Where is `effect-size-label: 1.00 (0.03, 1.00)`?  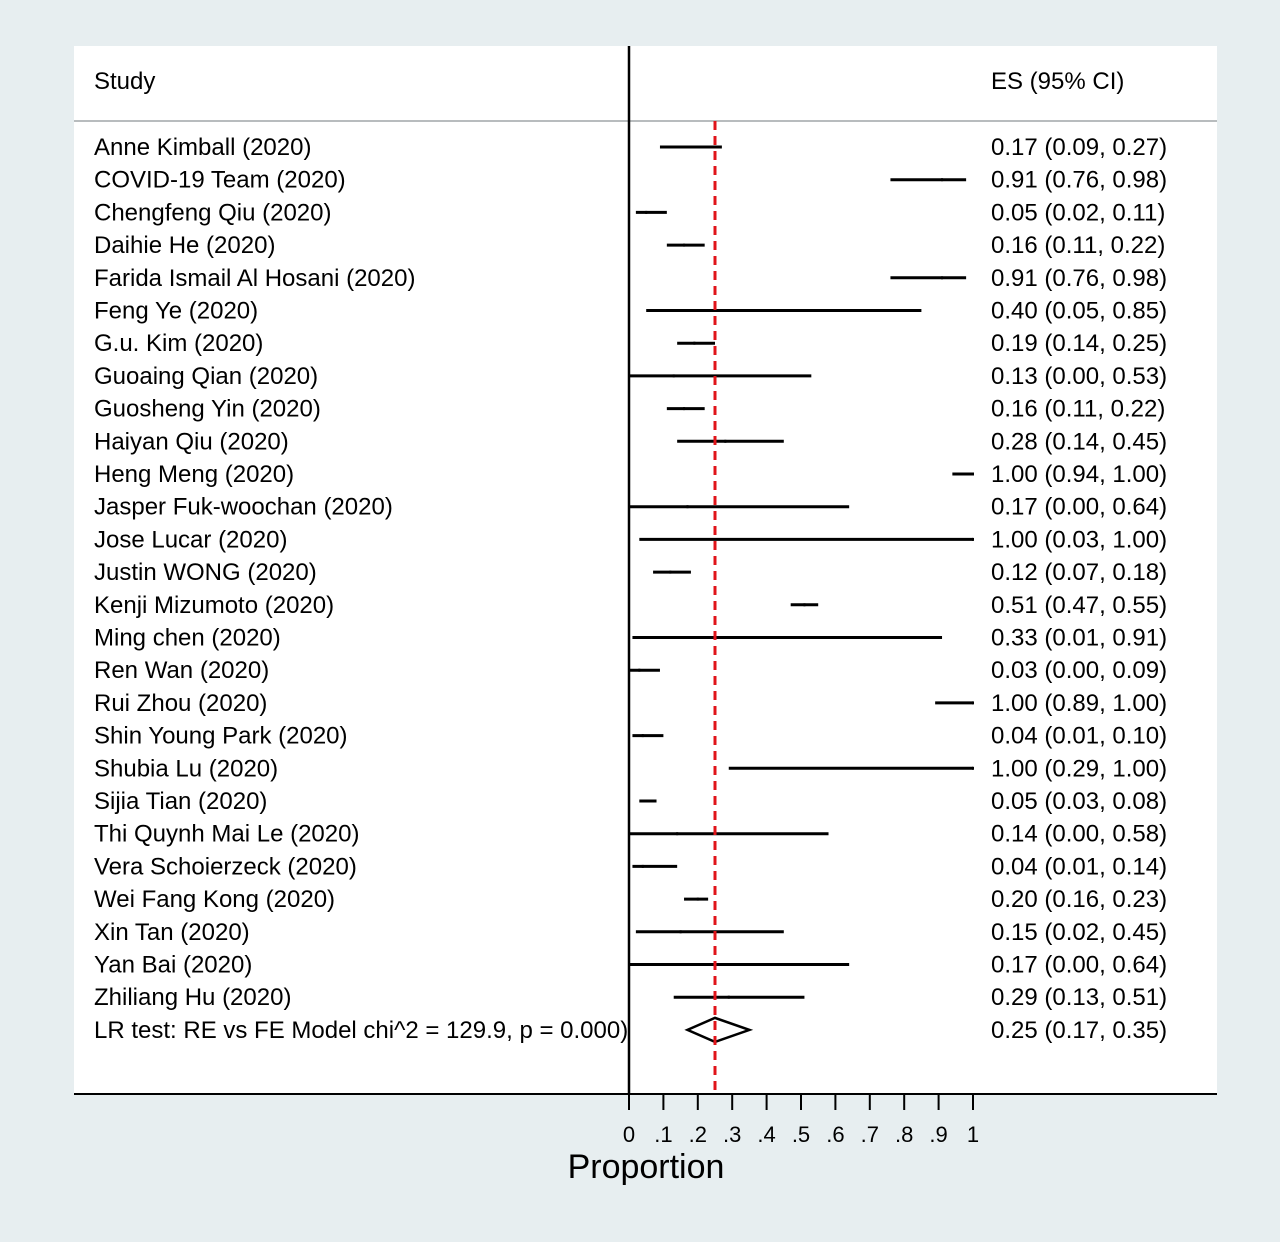
effect-size-label: 1.00 (0.03, 1.00) is located at coordinates (1079, 539).